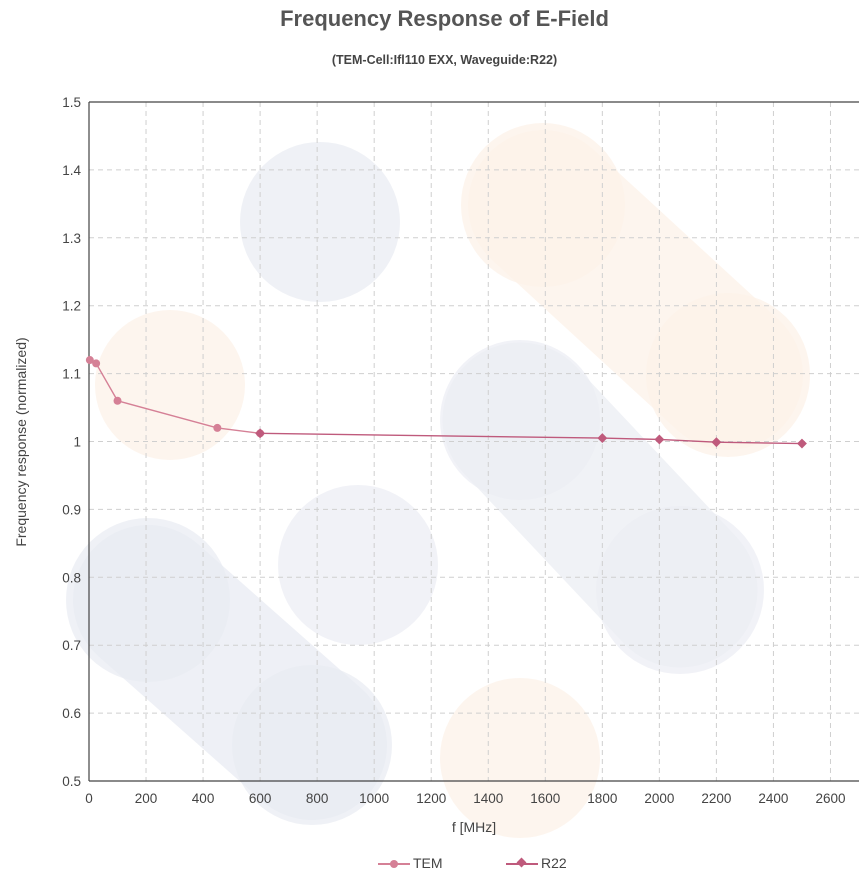 The width and height of the screenshot is (859, 878). What do you see at coordinates (203, 798) in the screenshot?
I see `x-tick-label: 400` at bounding box center [203, 798].